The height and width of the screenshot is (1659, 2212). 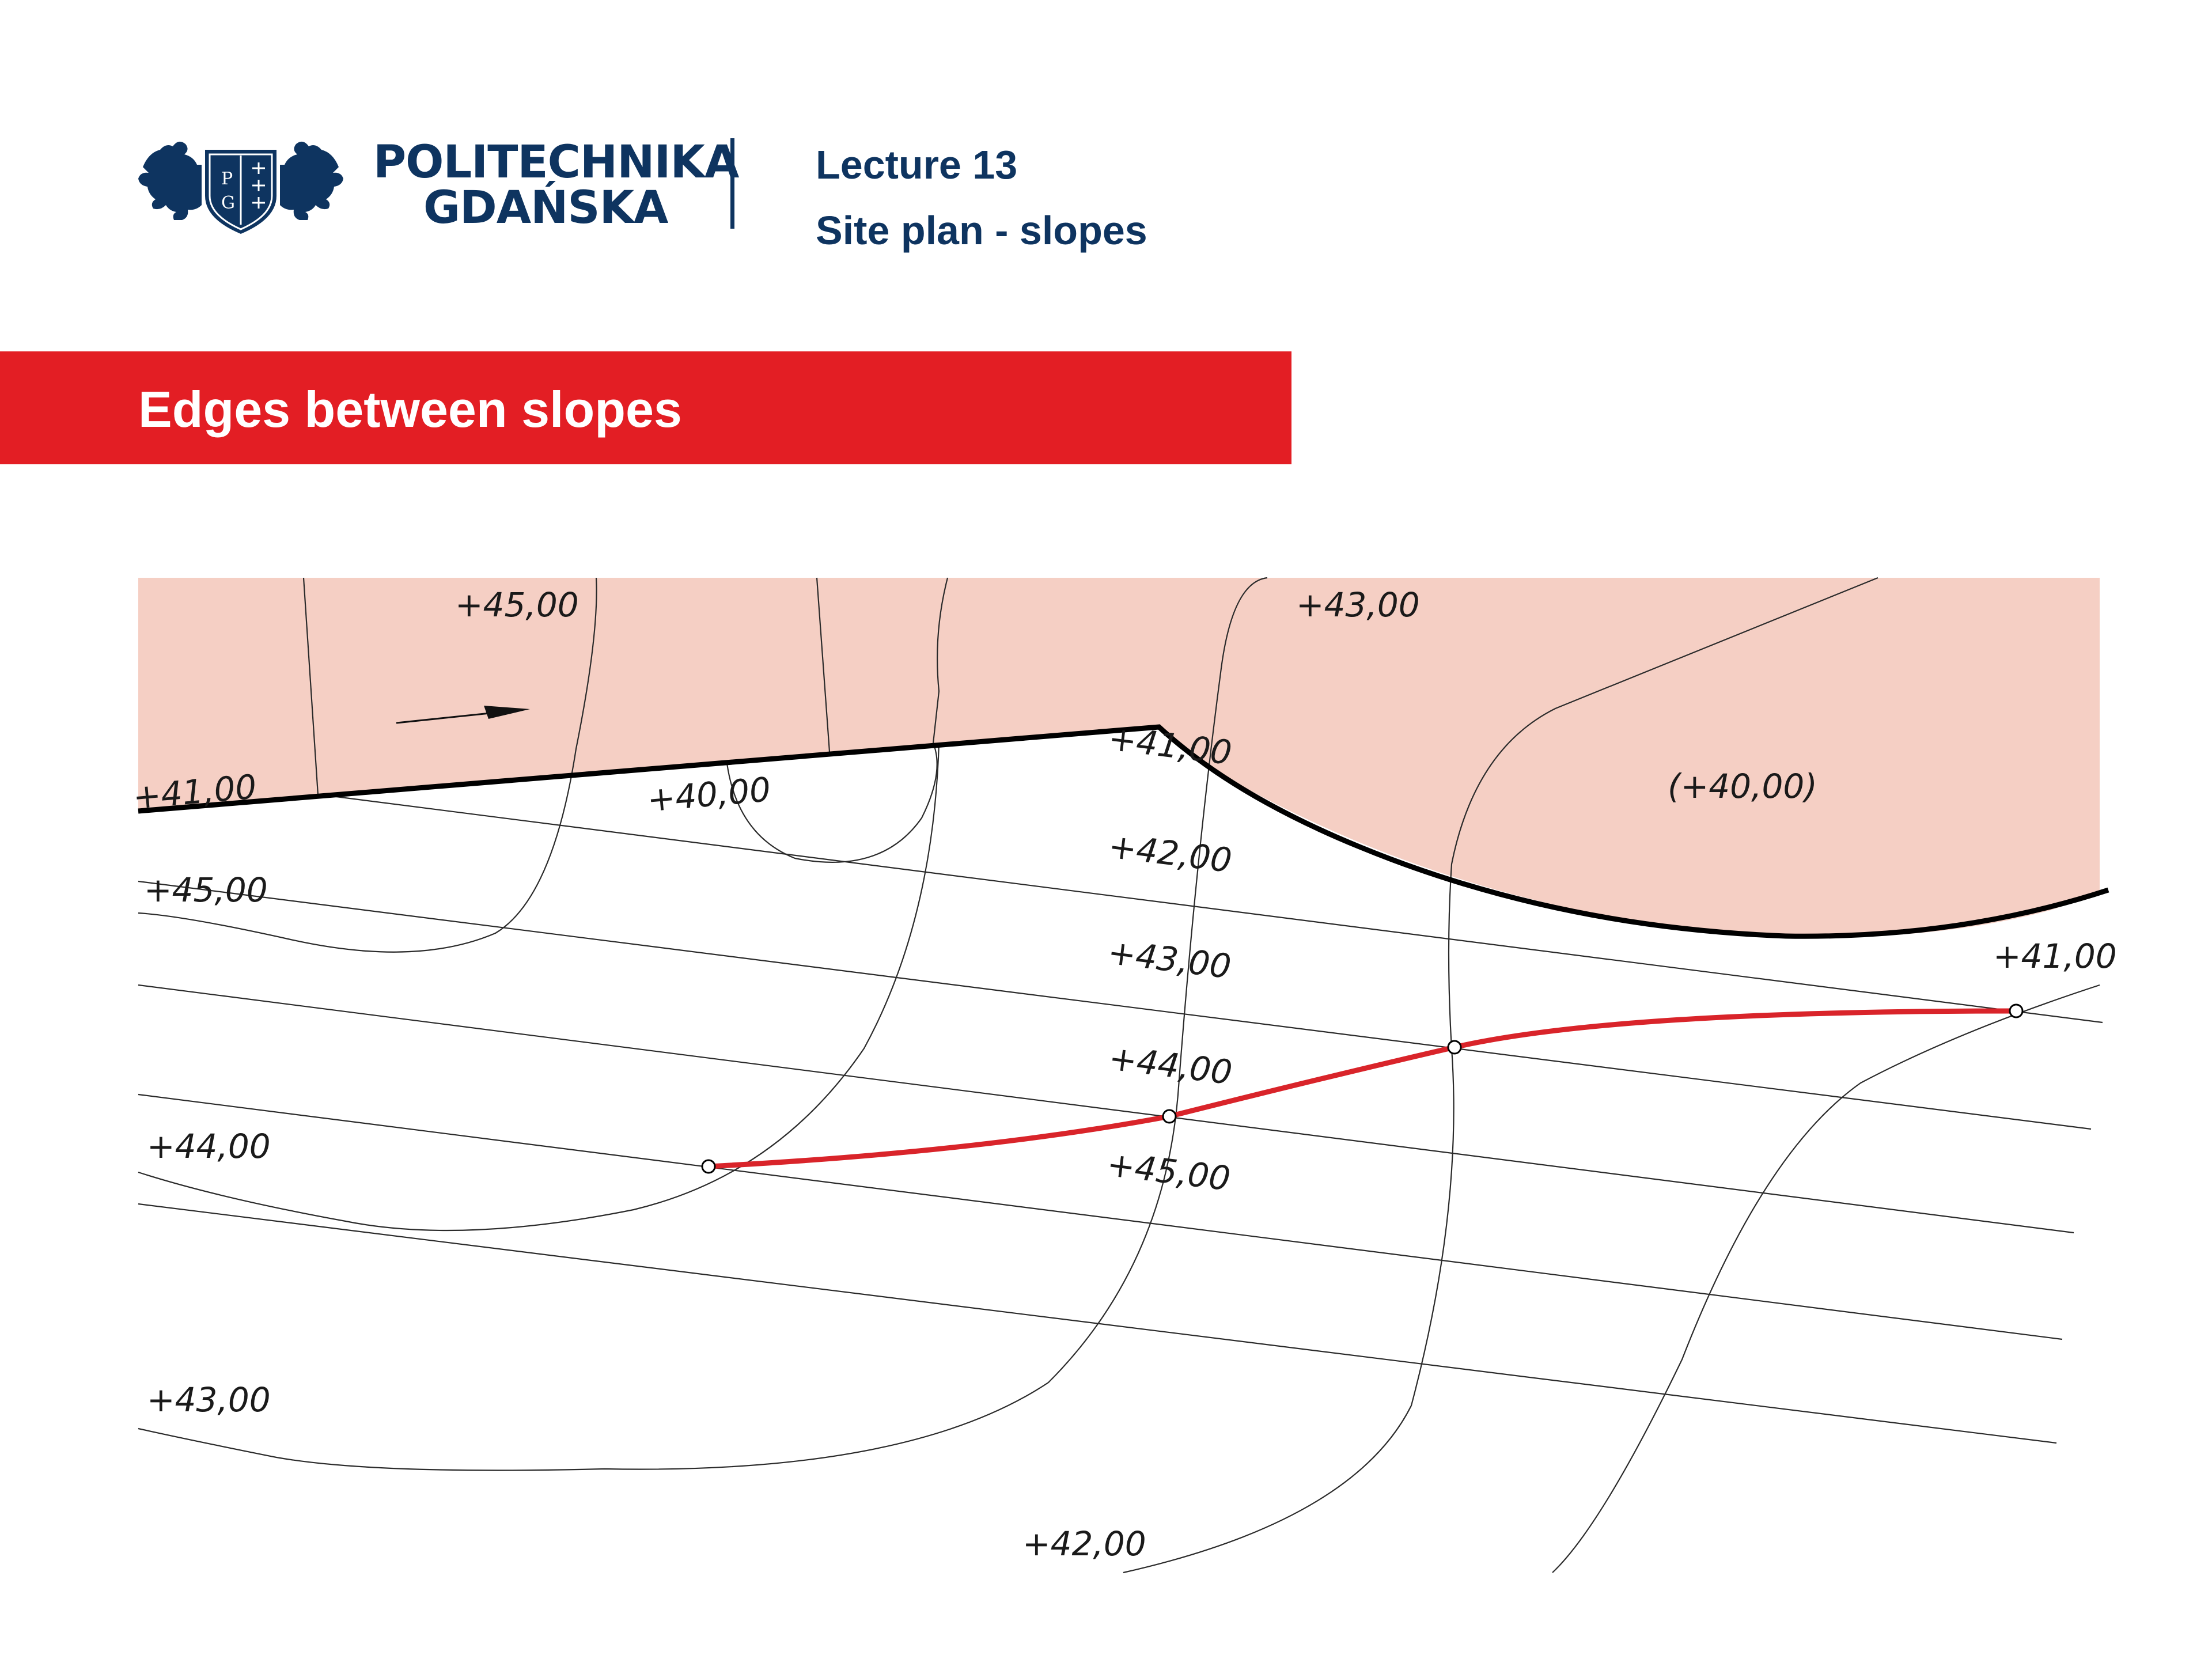 I want to click on intersection-points, so click(x=1362, y=1088).